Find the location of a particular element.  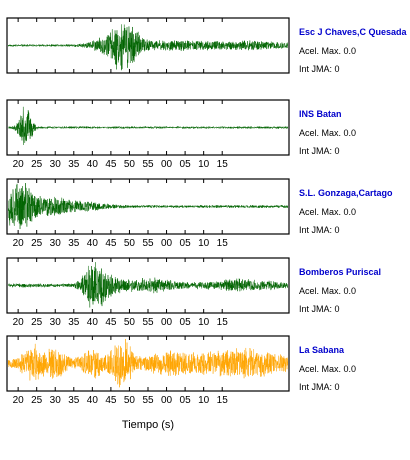

x-axis-label: Tiempo (s) is located at coordinates (148, 425).